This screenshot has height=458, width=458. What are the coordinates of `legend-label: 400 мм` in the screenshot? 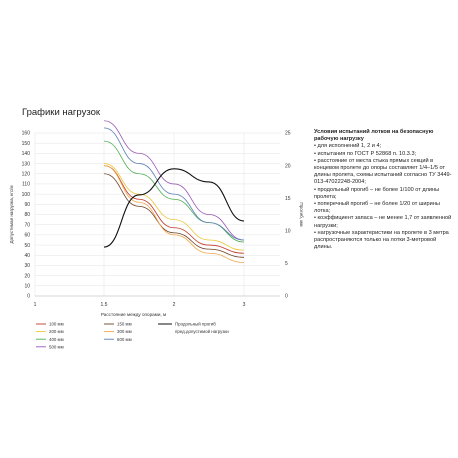 It's located at (56, 339).